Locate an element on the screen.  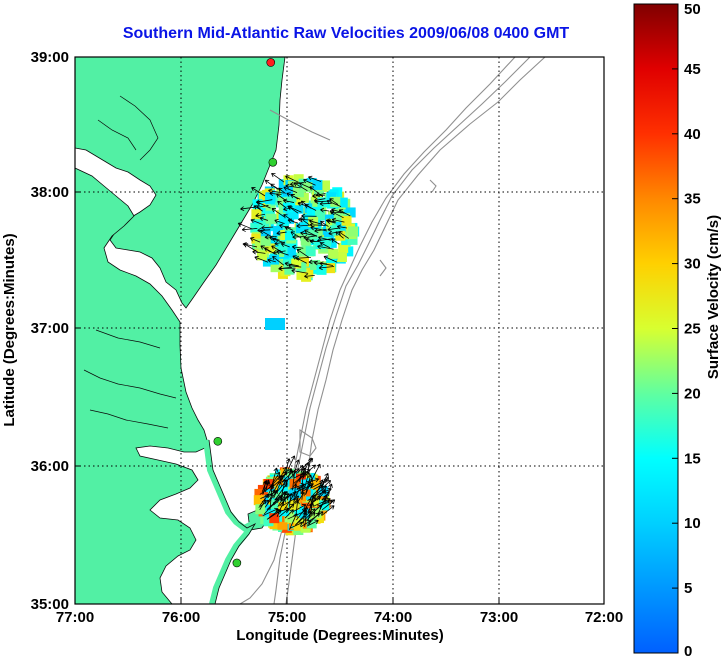
colorbar is located at coordinates (656, 328).